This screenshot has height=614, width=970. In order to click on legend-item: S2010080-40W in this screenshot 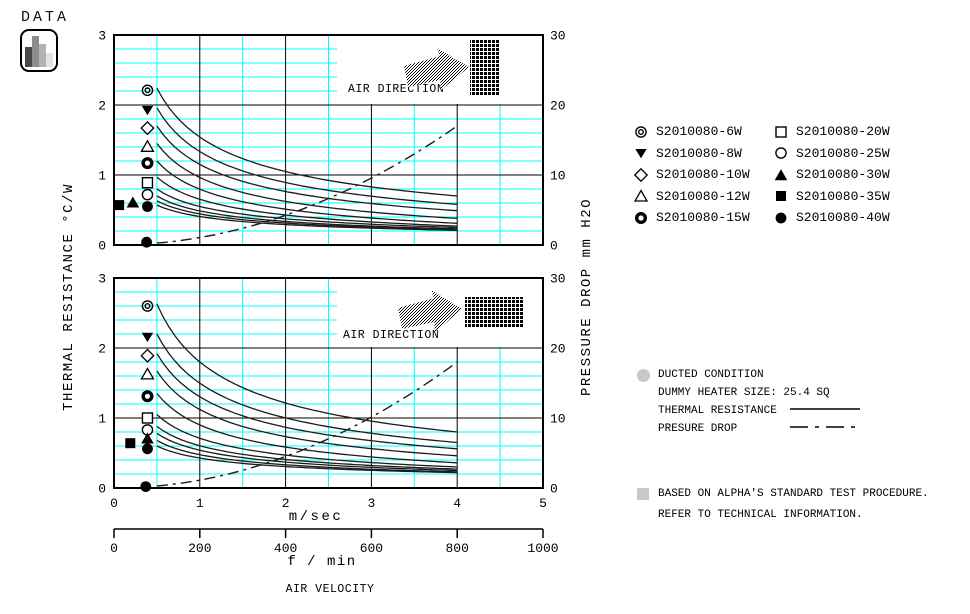, I will do `click(848, 218)`.